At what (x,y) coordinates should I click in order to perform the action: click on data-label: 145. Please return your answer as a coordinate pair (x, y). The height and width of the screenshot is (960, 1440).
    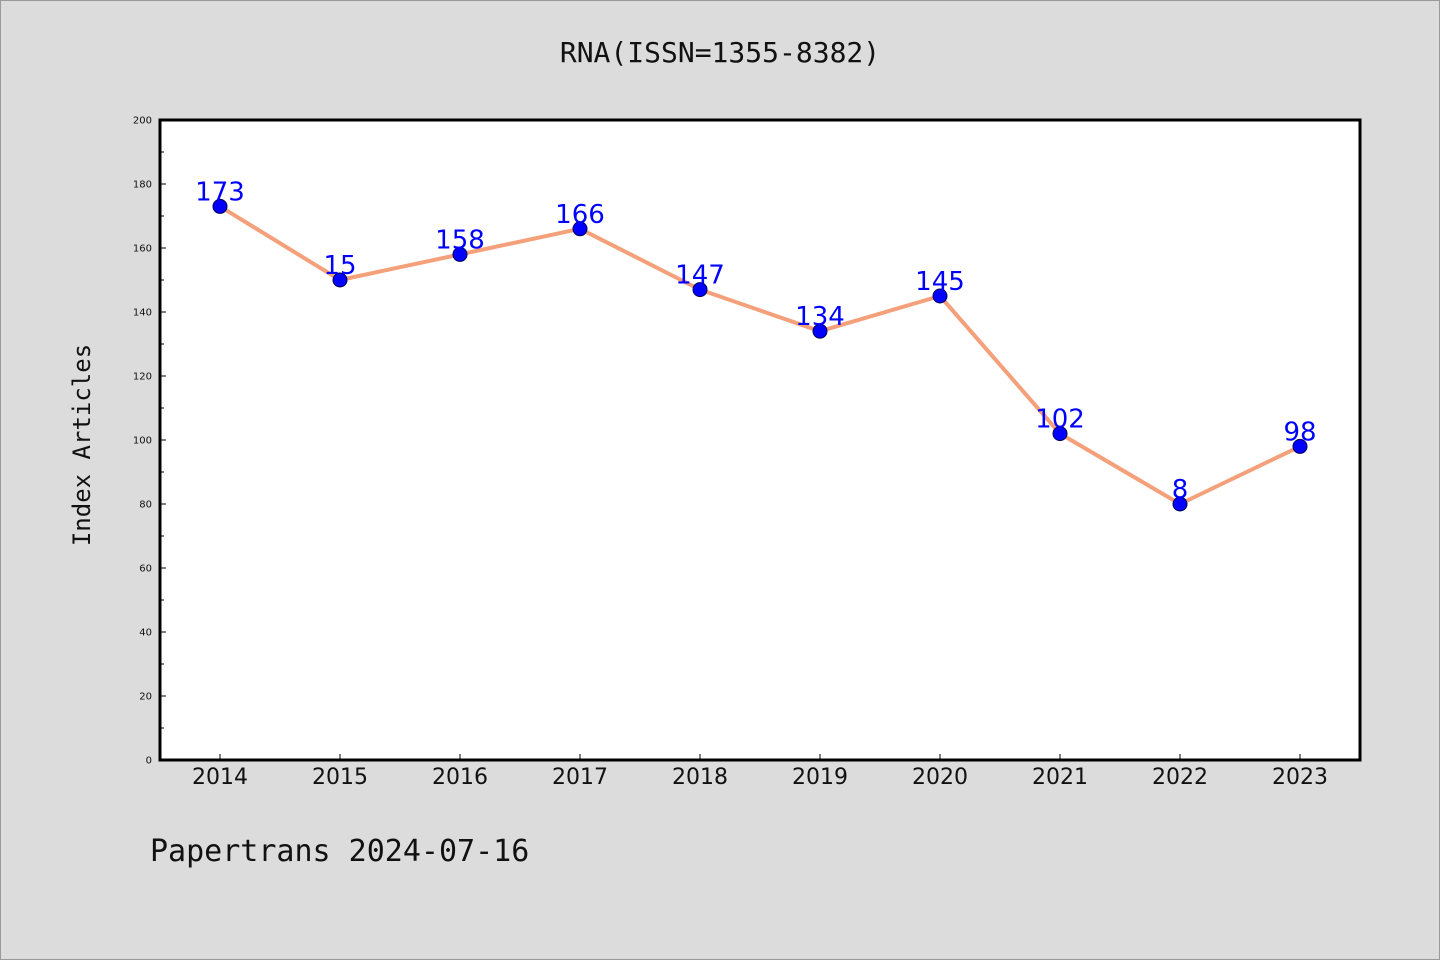
    Looking at the image, I should click on (940, 282).